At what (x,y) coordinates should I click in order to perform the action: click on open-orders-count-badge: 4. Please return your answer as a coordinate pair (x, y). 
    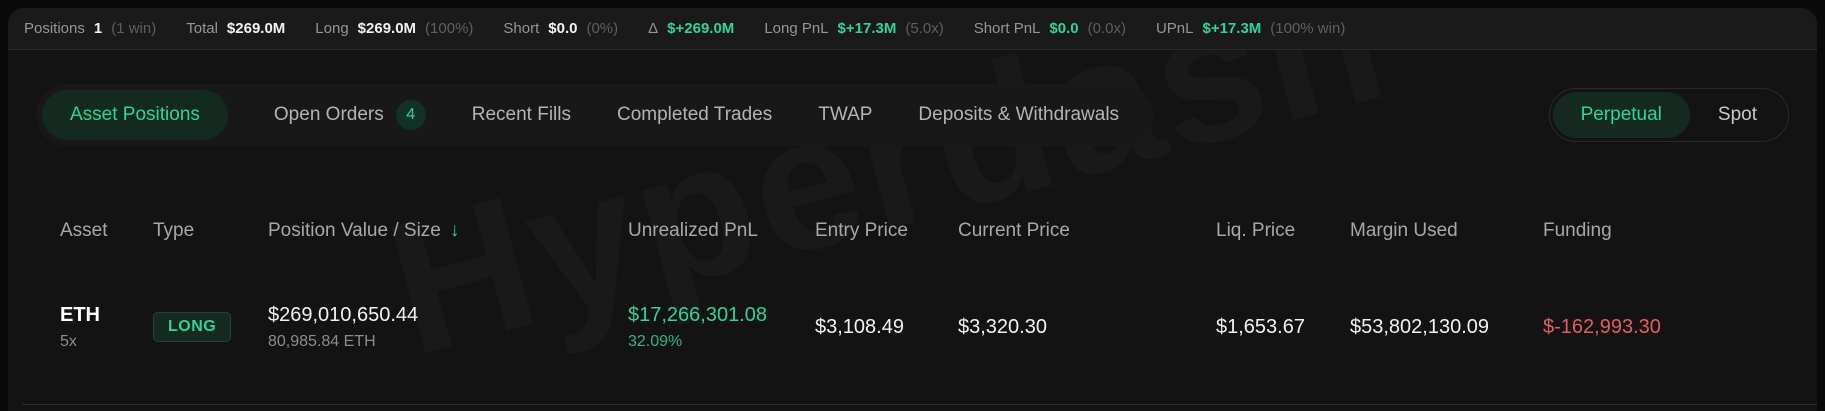
    Looking at the image, I should click on (410, 115).